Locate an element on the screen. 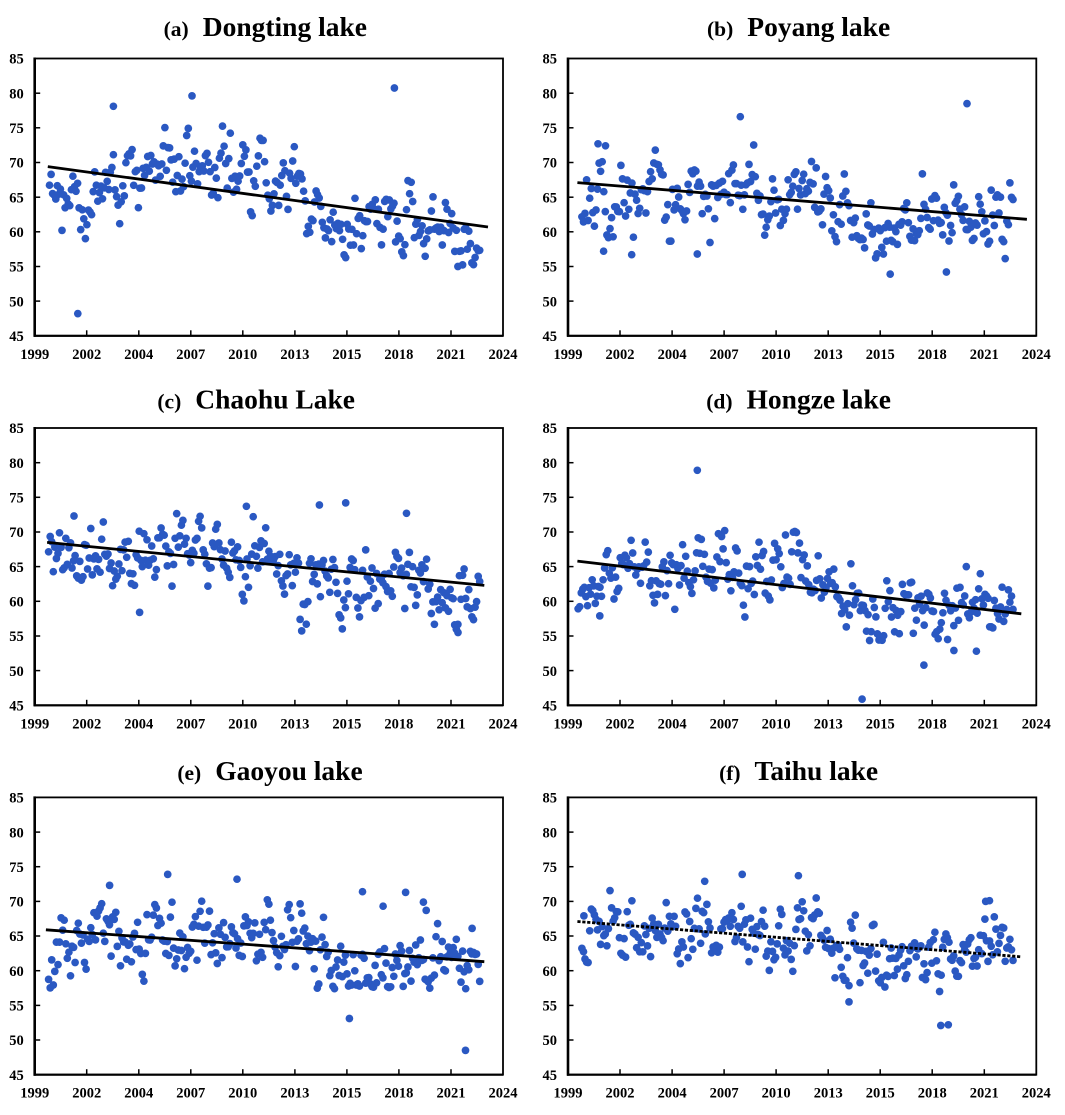  svg-text:(a)Dongting lake: (a) Dongting lake is located at coordinates (265, 26).